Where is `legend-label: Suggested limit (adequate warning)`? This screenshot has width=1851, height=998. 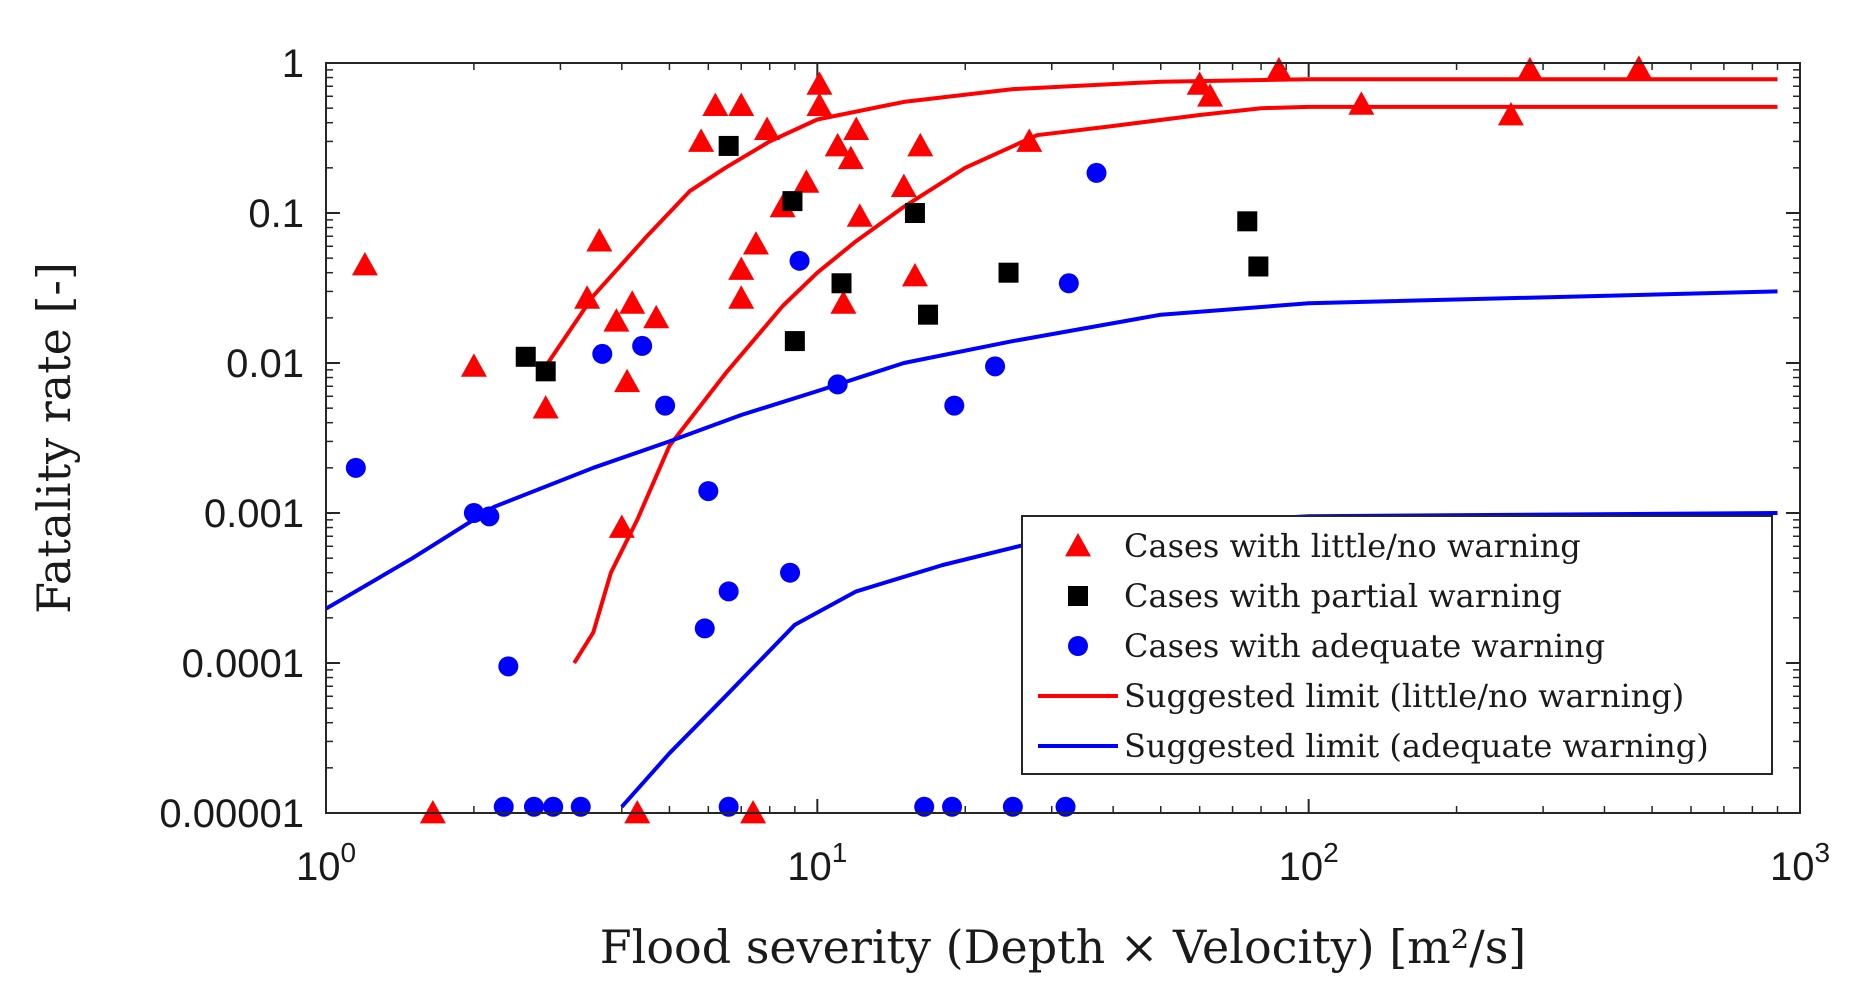 legend-label: Suggested limit (adequate warning) is located at coordinates (1416, 746).